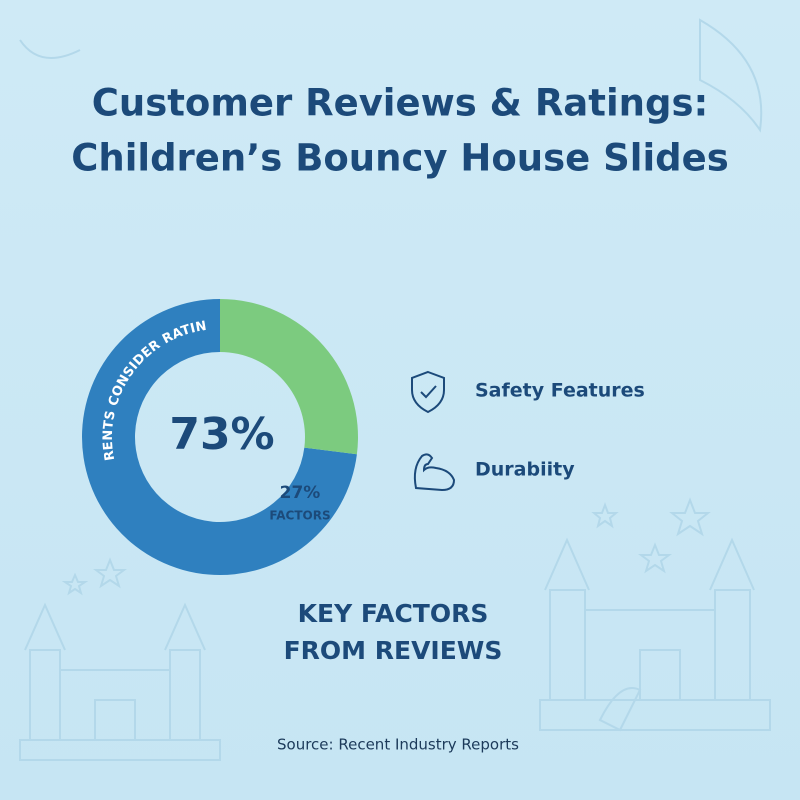 This screenshot has height=800, width=800. What do you see at coordinates (525, 470) in the screenshot?
I see `factor-label: Durabiity` at bounding box center [525, 470].